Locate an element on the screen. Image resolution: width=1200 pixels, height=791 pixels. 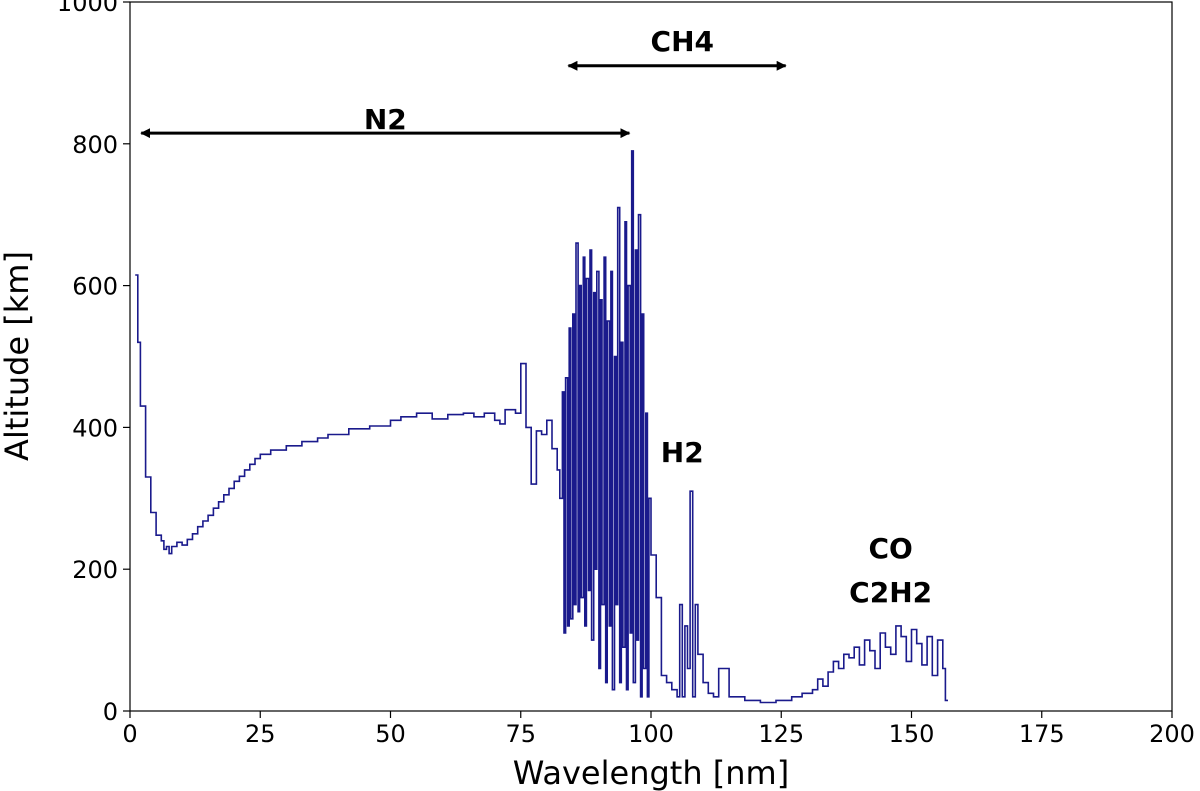
annotation-label: CO is located at coordinates (890, 548).